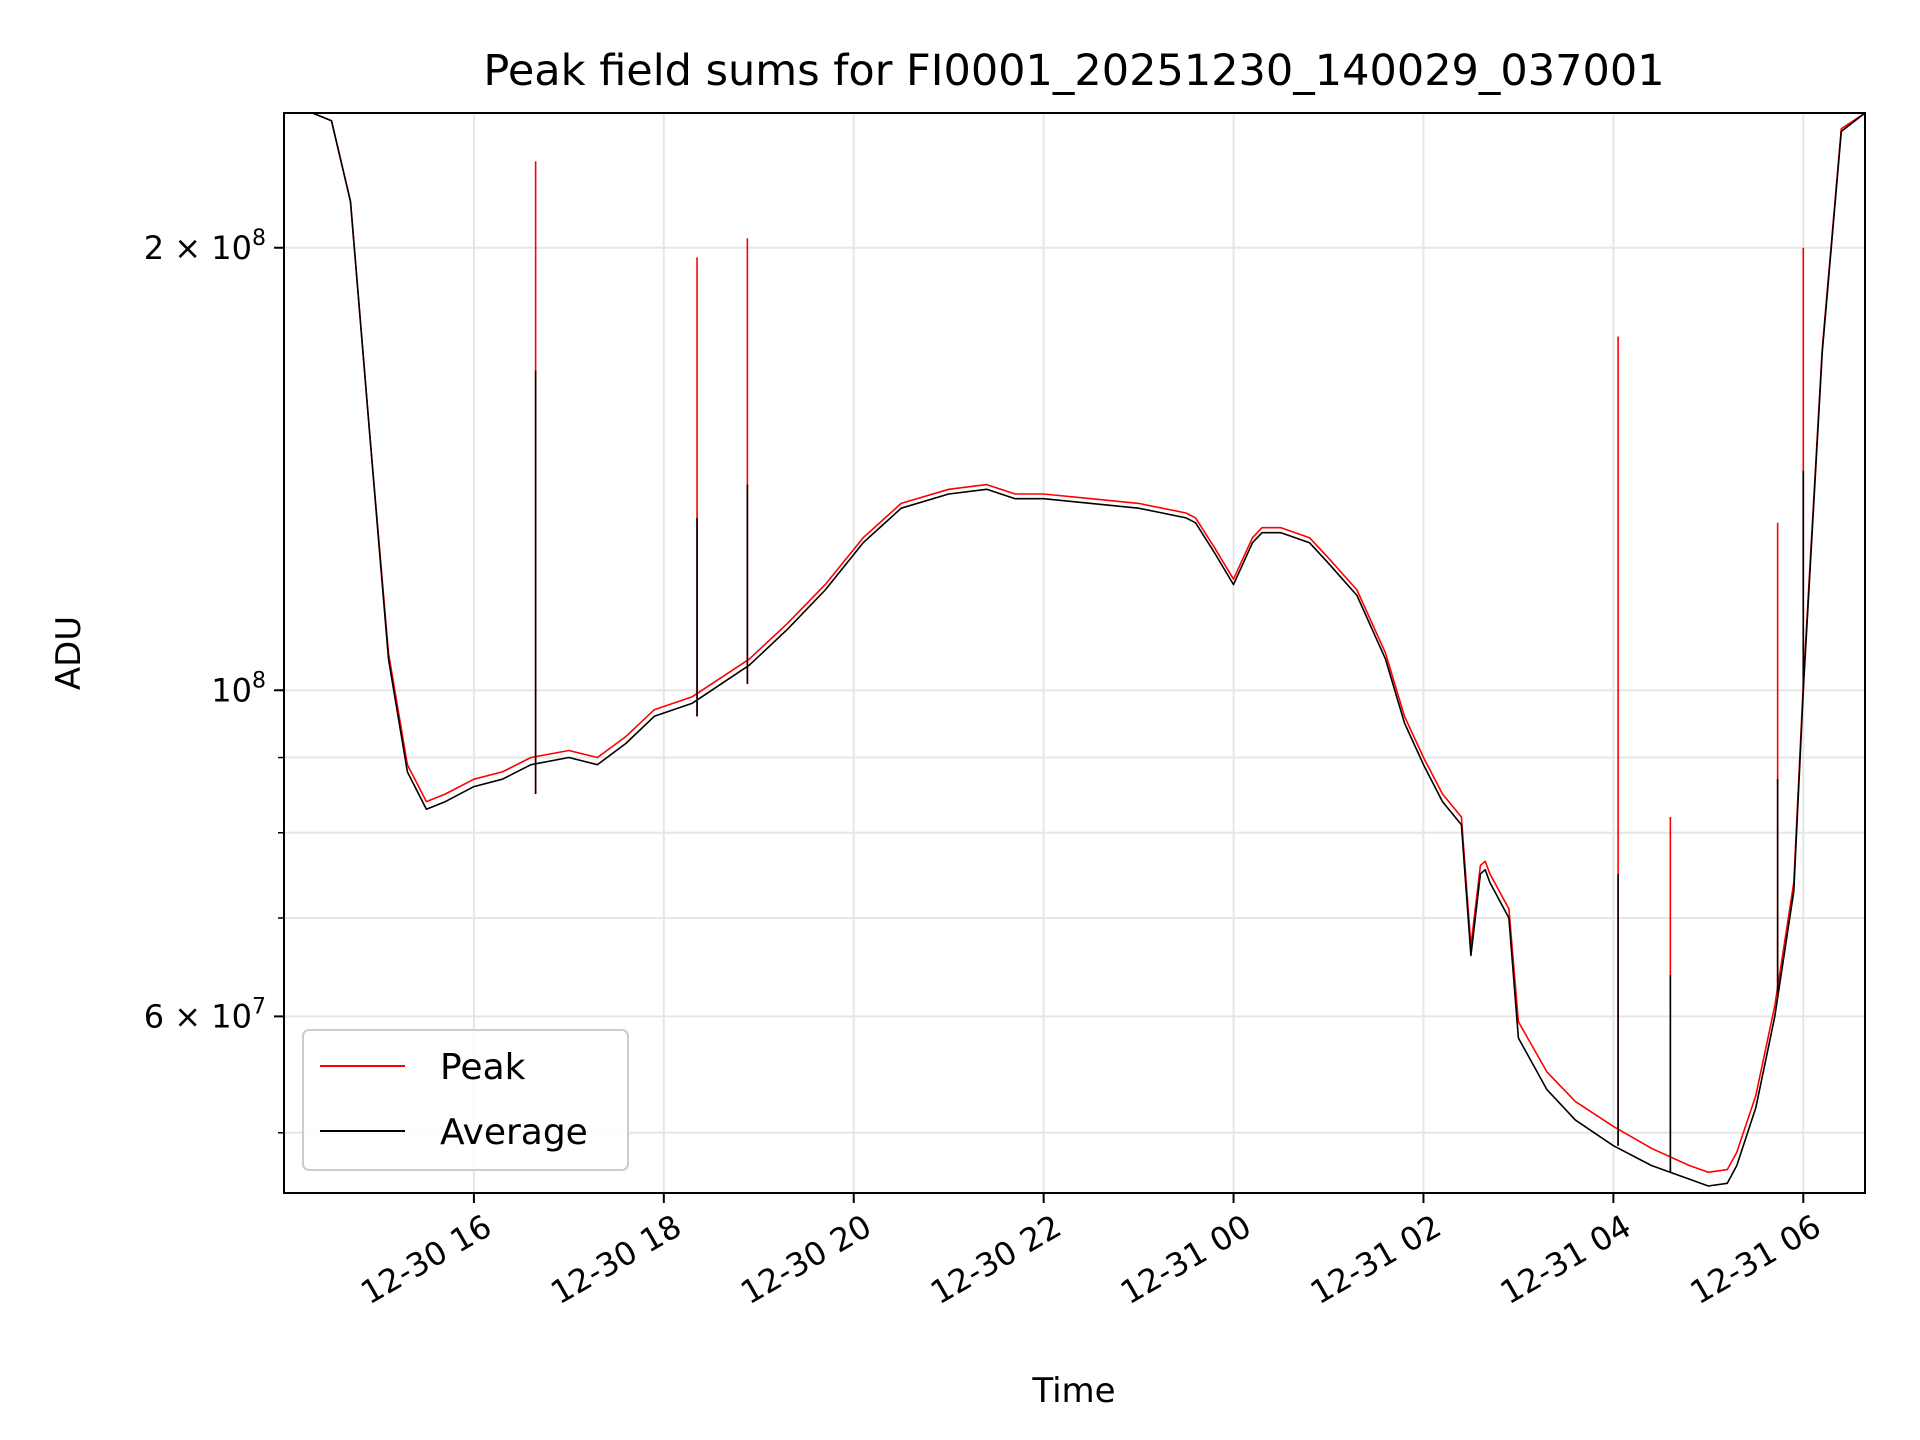  Describe the element at coordinates (514, 1132) in the screenshot. I see `legend-label-average: Average` at that location.